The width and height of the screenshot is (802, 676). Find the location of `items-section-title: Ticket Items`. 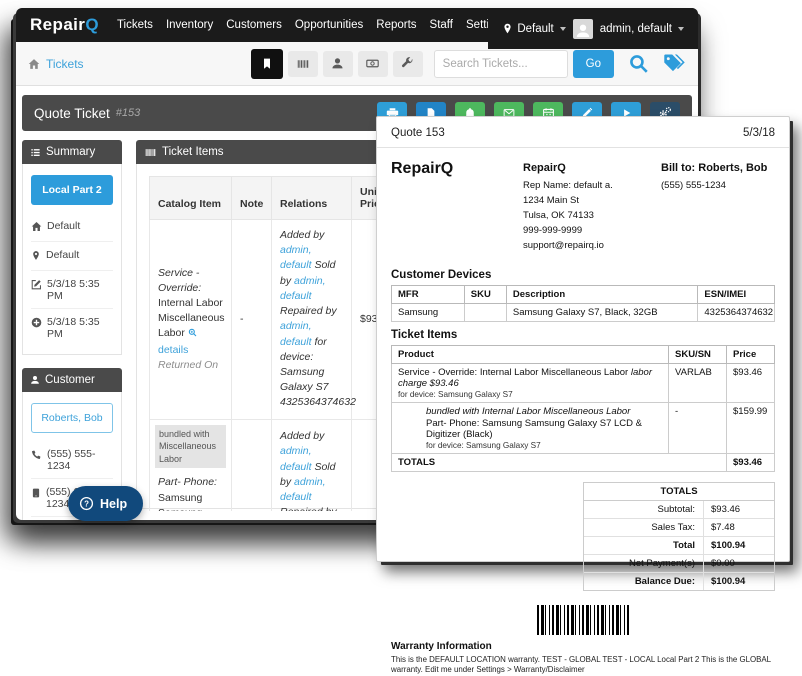

items-section-title: Ticket Items is located at coordinates (424, 334).